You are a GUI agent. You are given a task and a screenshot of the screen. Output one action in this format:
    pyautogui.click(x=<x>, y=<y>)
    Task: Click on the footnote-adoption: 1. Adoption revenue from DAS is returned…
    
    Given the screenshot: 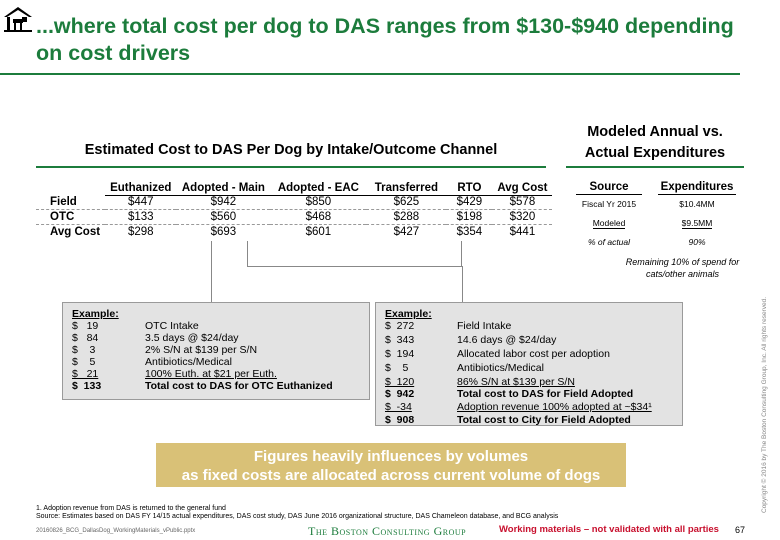 What is the action you would take?
    pyautogui.click(x=131, y=508)
    